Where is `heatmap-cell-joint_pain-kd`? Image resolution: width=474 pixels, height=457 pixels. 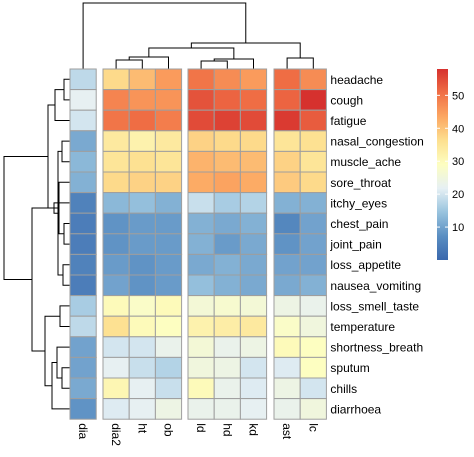 heatmap-cell-joint_pain-kd is located at coordinates (253, 244).